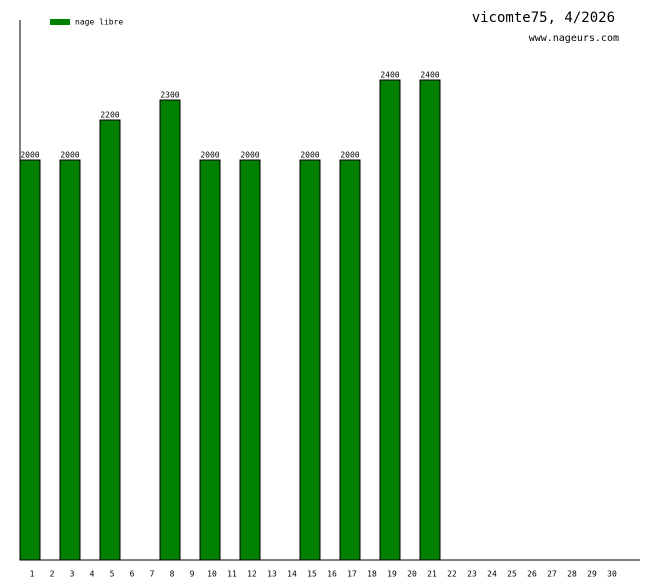  Describe the element at coordinates (92, 574) in the screenshot. I see `x-tick-label: 4` at that location.